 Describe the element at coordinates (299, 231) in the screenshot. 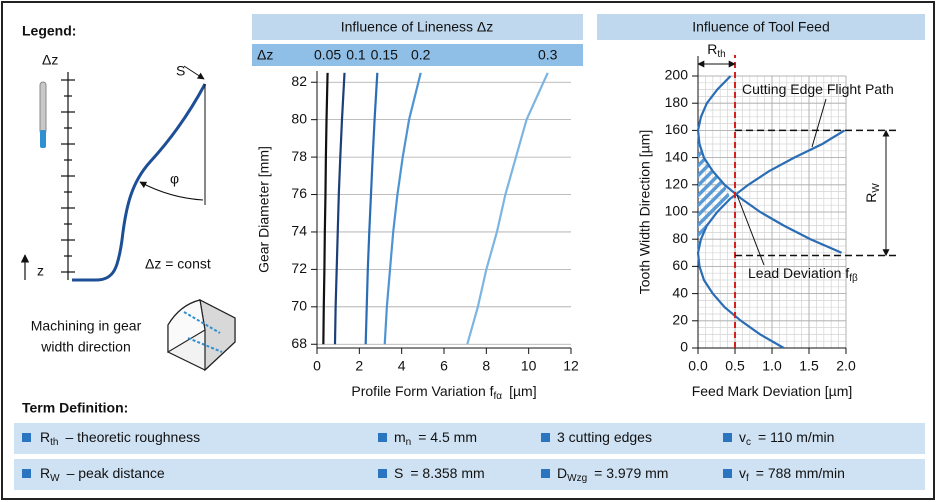

I see `y-tick-label: 74` at that location.